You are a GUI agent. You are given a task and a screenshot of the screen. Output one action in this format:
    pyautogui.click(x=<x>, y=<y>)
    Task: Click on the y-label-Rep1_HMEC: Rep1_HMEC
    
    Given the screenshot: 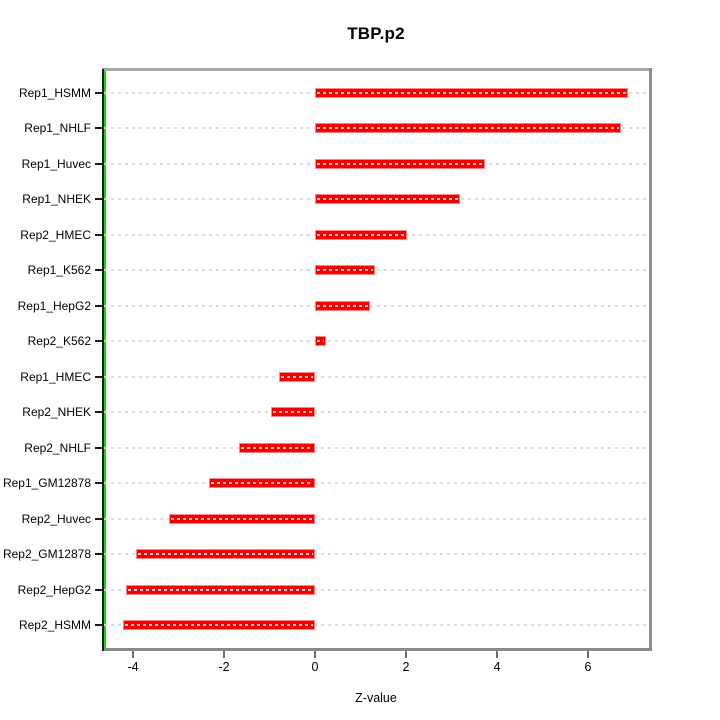 What is the action you would take?
    pyautogui.click(x=55, y=376)
    